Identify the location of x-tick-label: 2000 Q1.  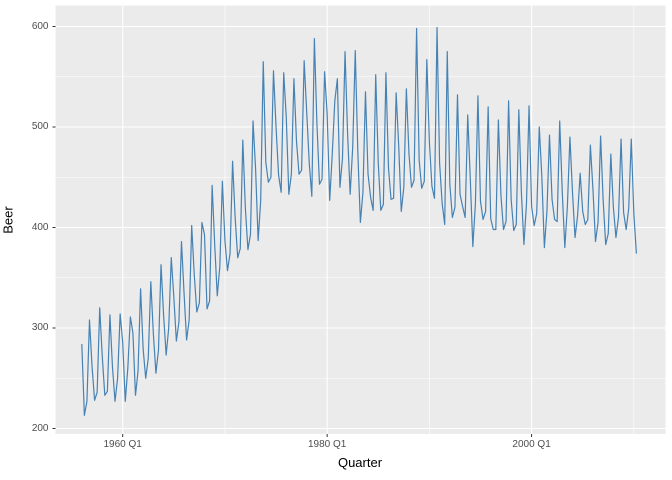
(531, 444).